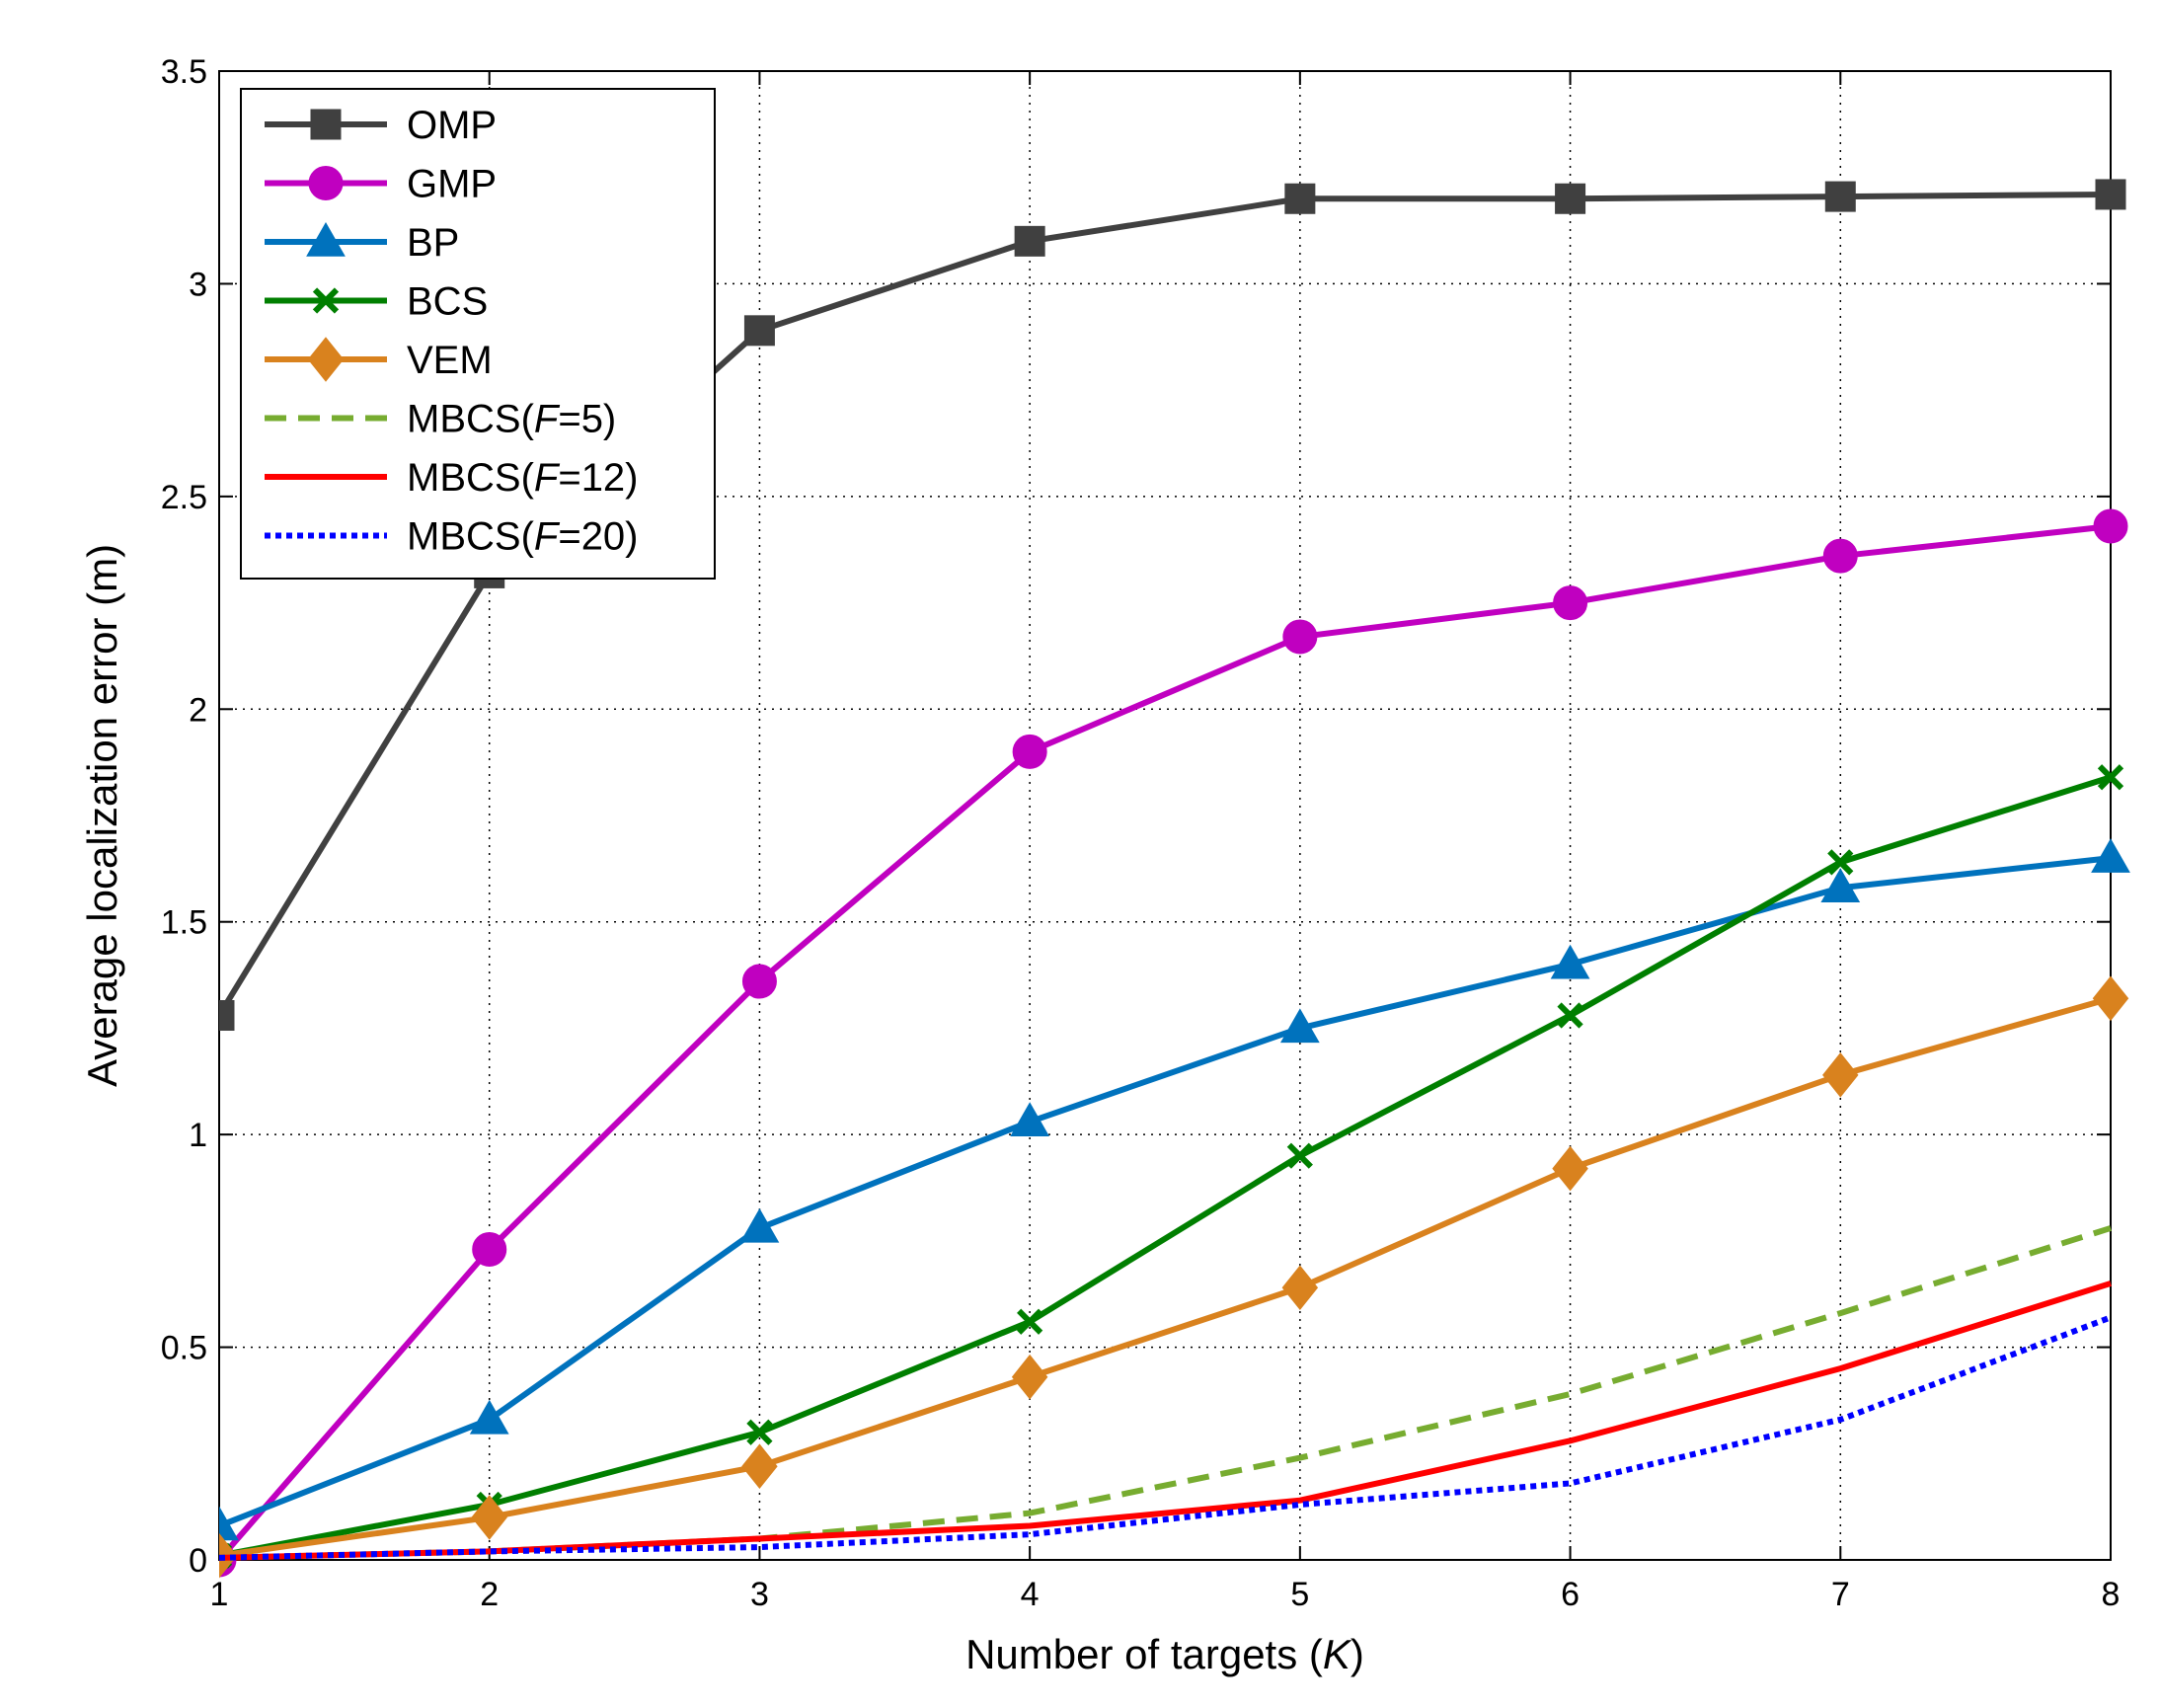 The height and width of the screenshot is (1708, 2160). I want to click on legend-item: BP, so click(362, 243).